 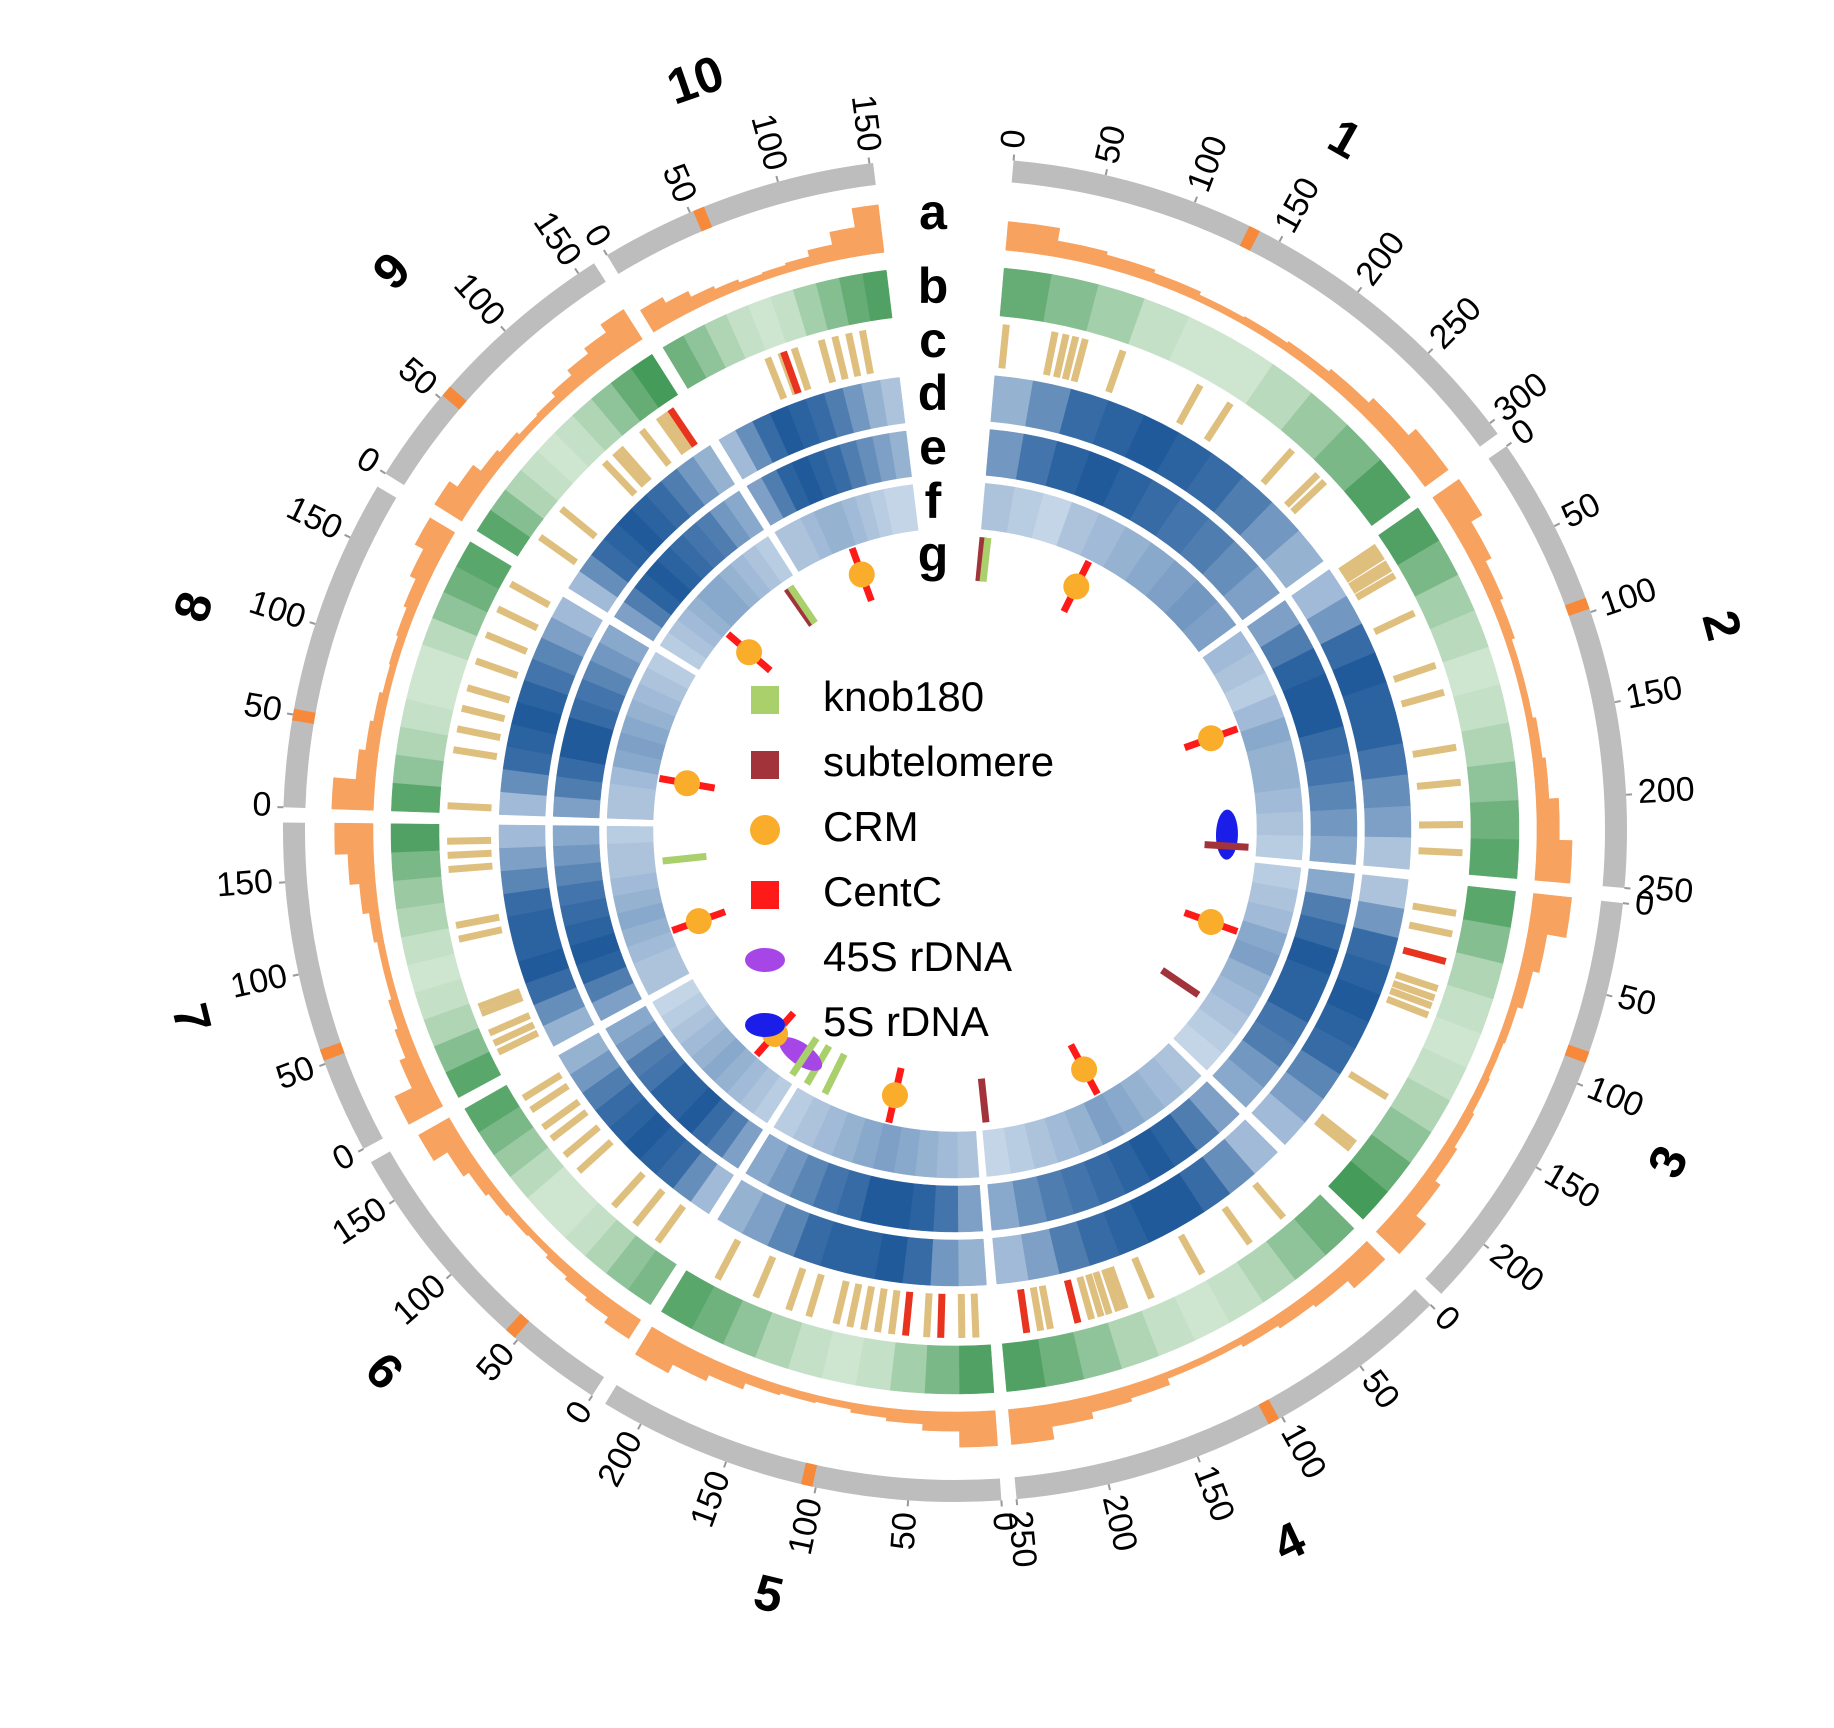 What do you see at coordinates (1076, 586) in the screenshot?
I see `crm-marker` at bounding box center [1076, 586].